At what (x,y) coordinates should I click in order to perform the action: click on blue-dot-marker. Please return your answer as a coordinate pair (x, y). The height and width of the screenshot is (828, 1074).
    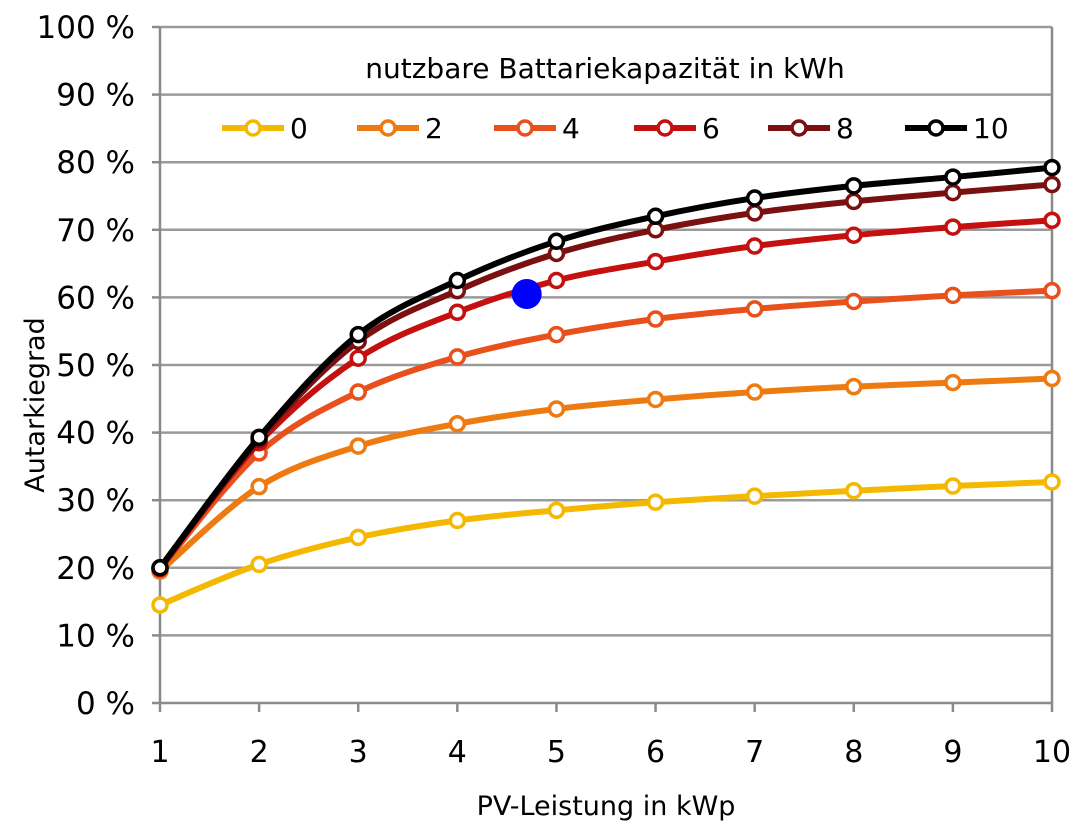
    Looking at the image, I should click on (526, 294).